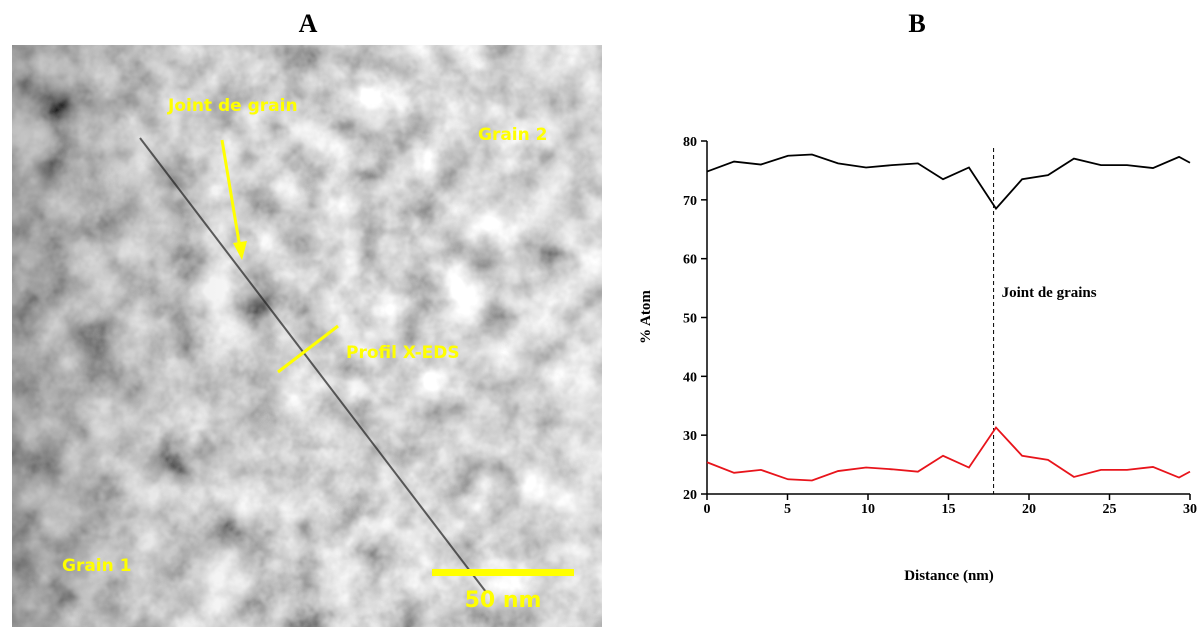 The width and height of the screenshot is (1201, 627). What do you see at coordinates (787, 509) in the screenshot?
I see `x-tick-label: 5` at bounding box center [787, 509].